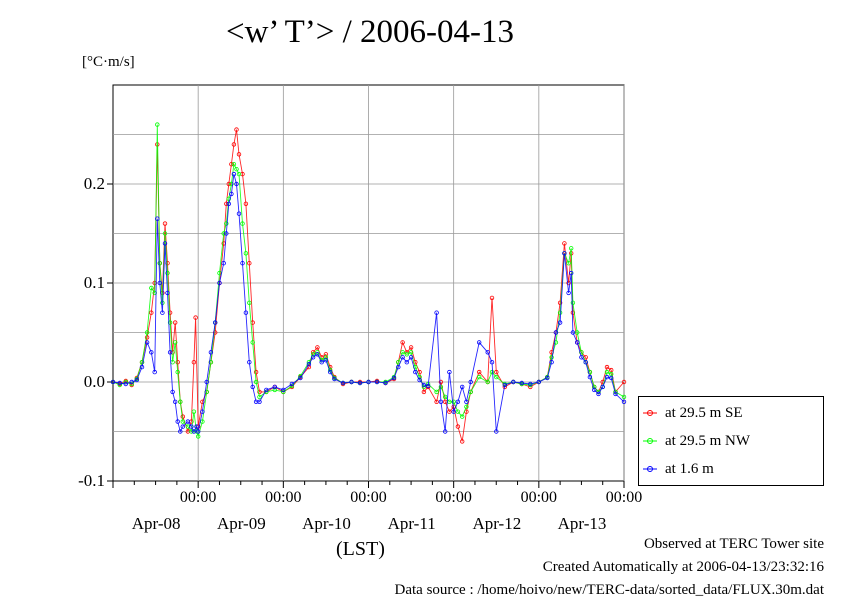  What do you see at coordinates (326, 523) in the screenshot?
I see `x-tick-date-label: Apr-10` at bounding box center [326, 523].